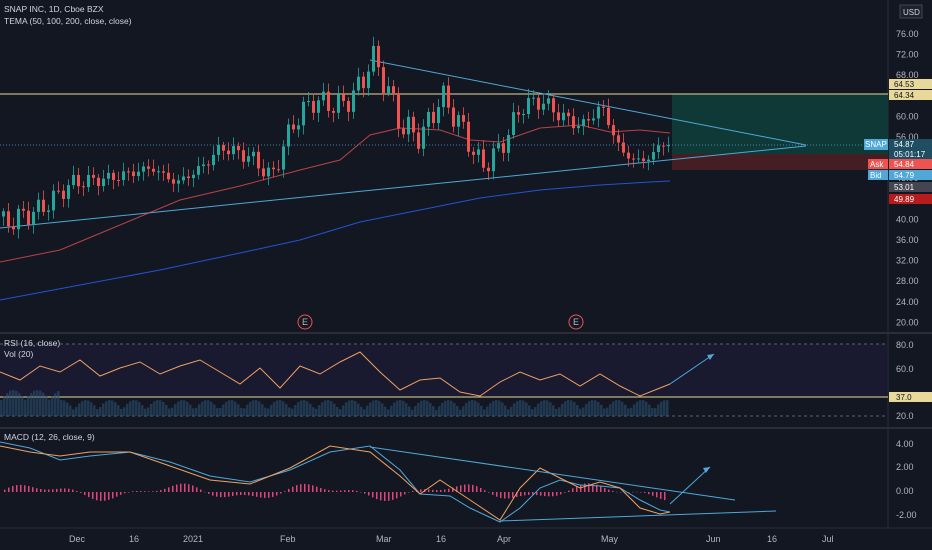 Image resolution: width=932 pixels, height=550 pixels. I want to click on svg-text: 16, so click(772, 539).